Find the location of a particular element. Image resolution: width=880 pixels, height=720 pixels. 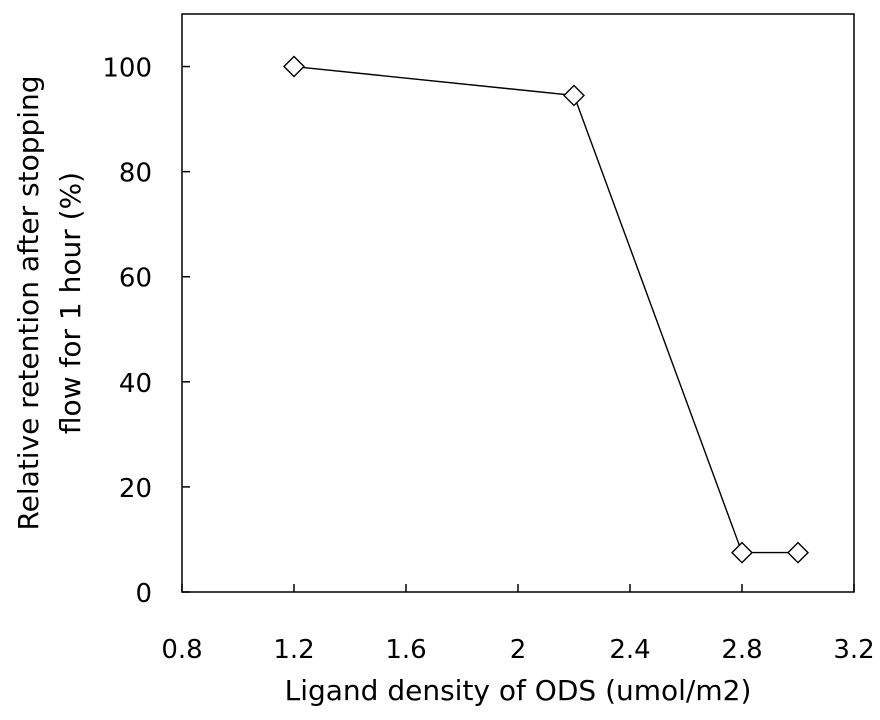

y-tick-label: 80 is located at coordinates (135, 174).